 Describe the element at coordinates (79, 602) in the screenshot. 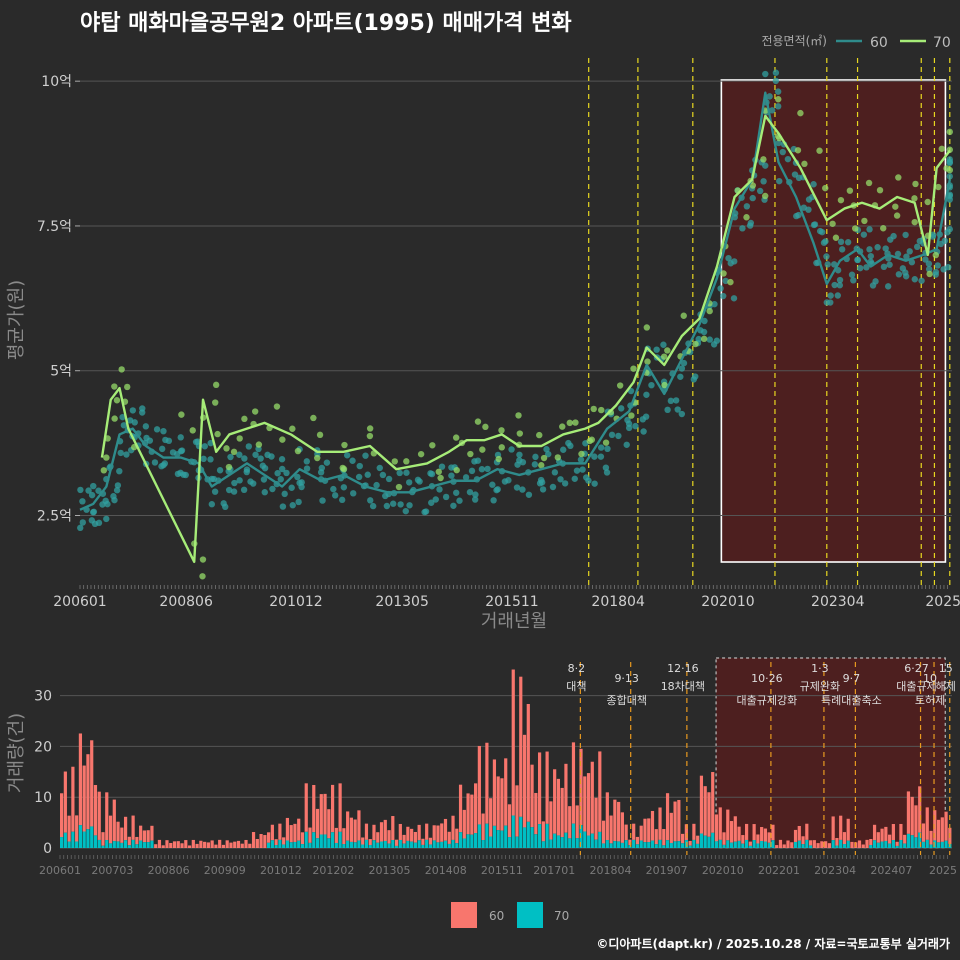

I see `price-x-tick-label: 200601` at that location.